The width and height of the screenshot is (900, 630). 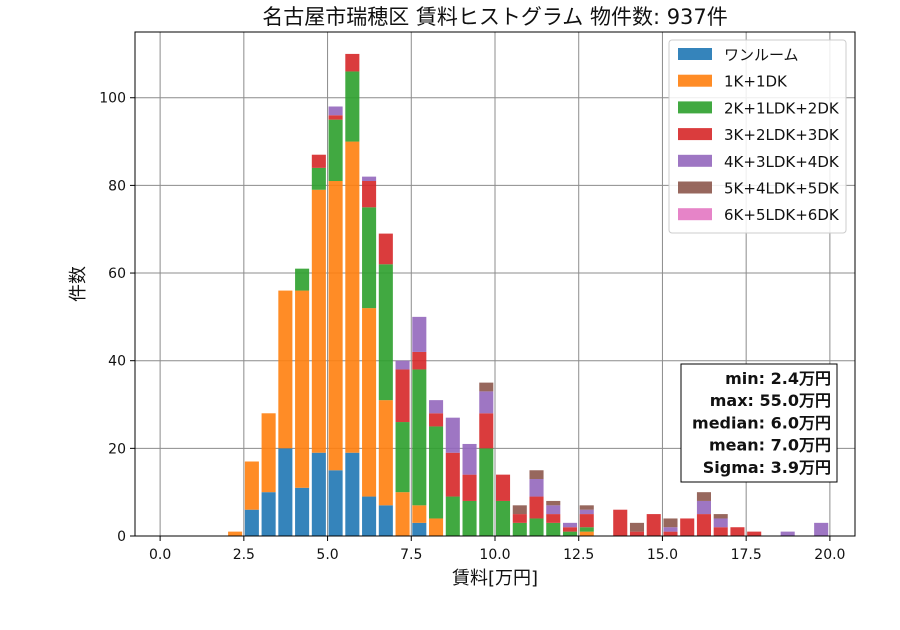 I want to click on stats-line: min: 2.4万円, so click(x=778, y=378).